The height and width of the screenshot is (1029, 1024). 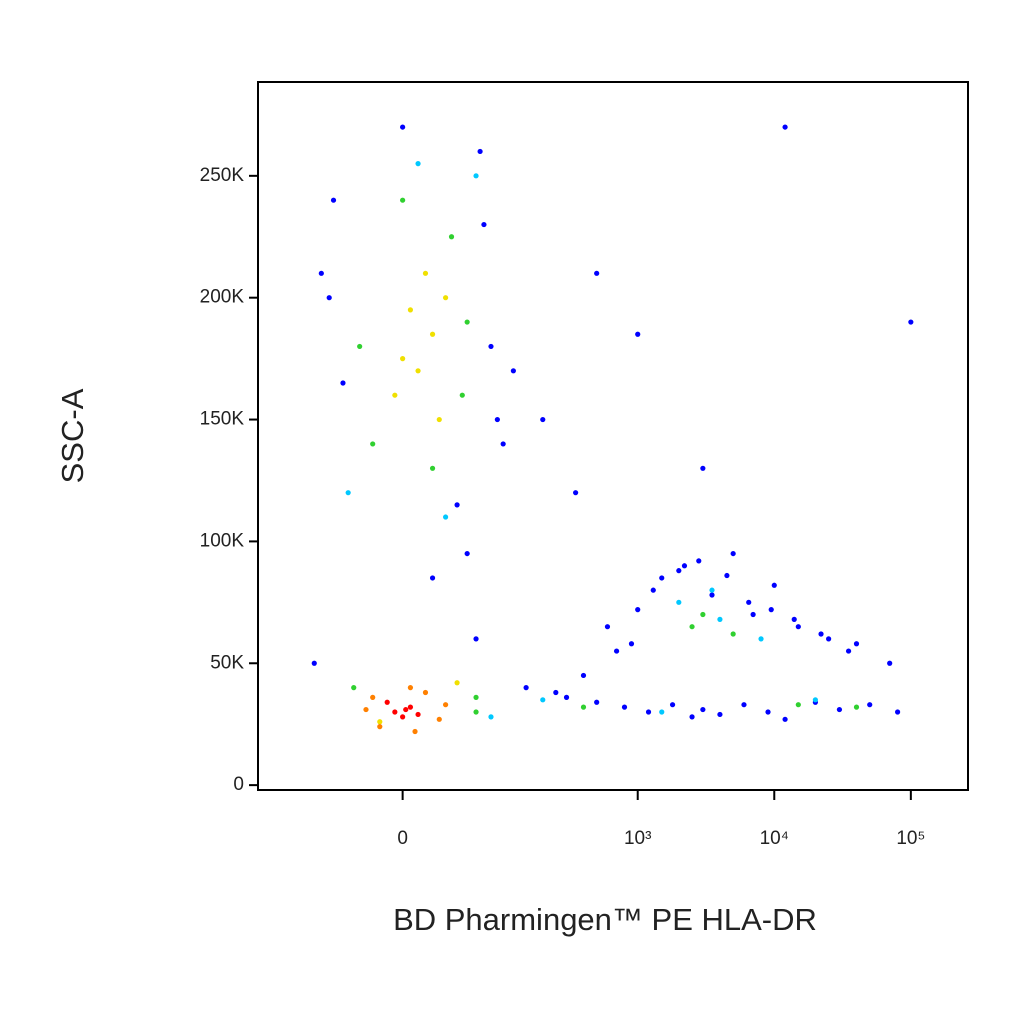 What do you see at coordinates (222, 540) in the screenshot?
I see `y-tick-label: 100K` at bounding box center [222, 540].